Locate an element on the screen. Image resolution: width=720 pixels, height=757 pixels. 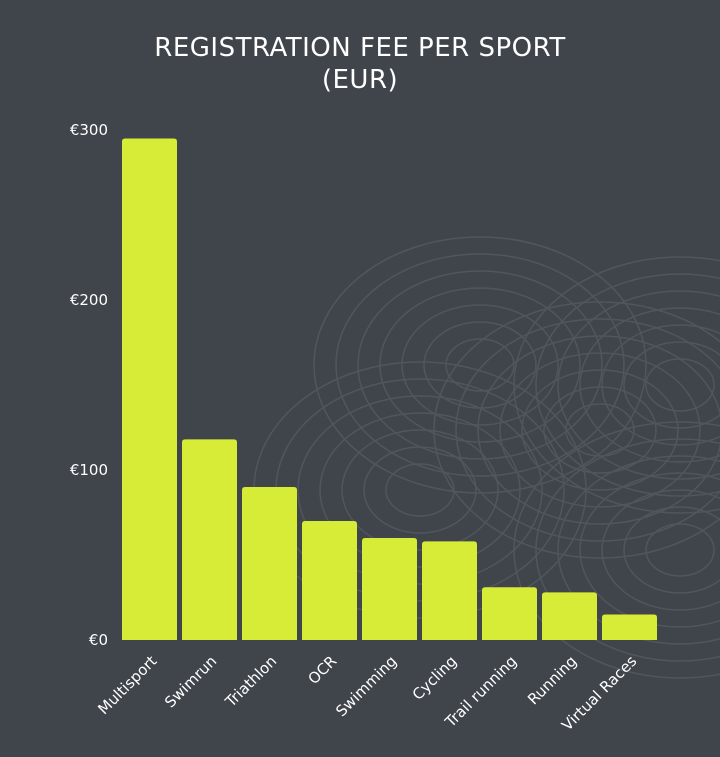
bar-swimrun is located at coordinates (209, 539).